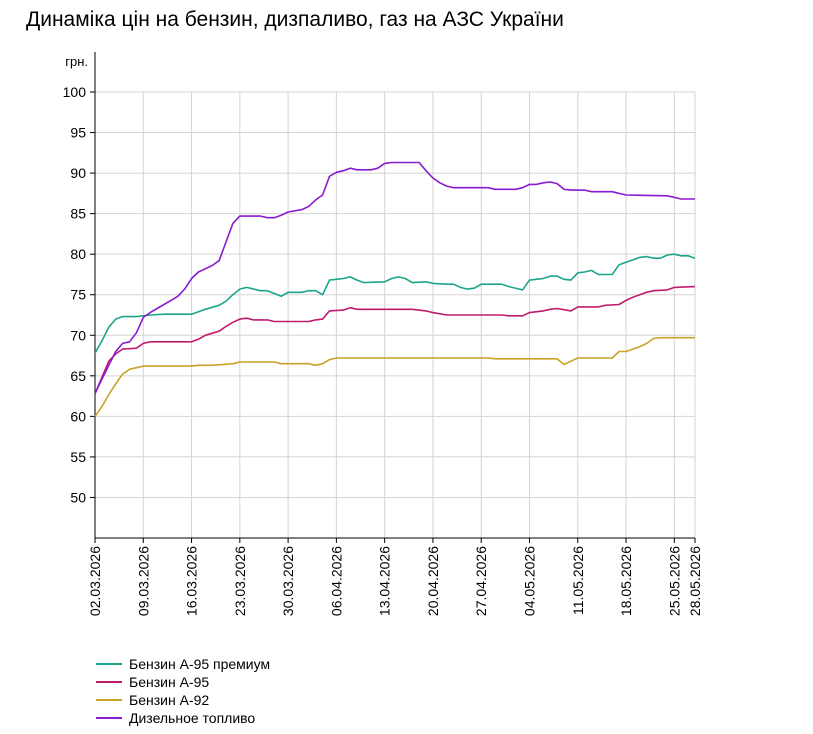 The image size is (813, 734). Describe the element at coordinates (481, 581) in the screenshot. I see `x-tick-label: 27.04.2026` at that location.